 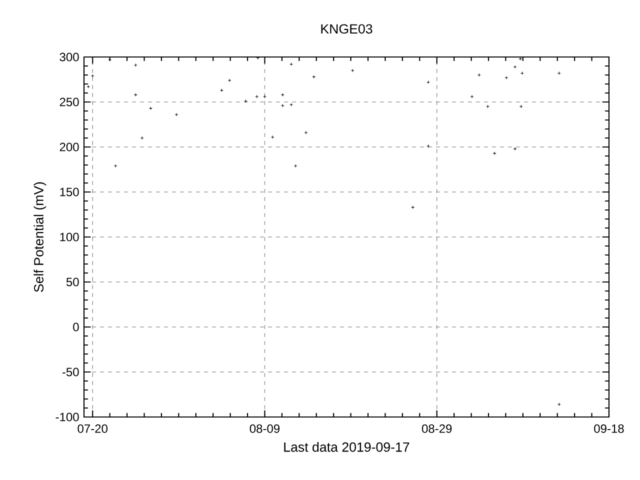 What do you see at coordinates (69, 102) in the screenshot?
I see `y-tick-label: 250` at bounding box center [69, 102].